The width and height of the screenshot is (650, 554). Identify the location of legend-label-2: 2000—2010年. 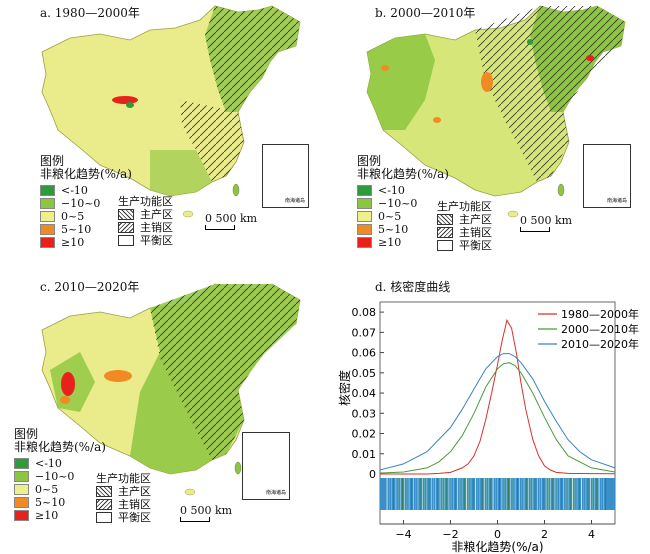
(600, 329).